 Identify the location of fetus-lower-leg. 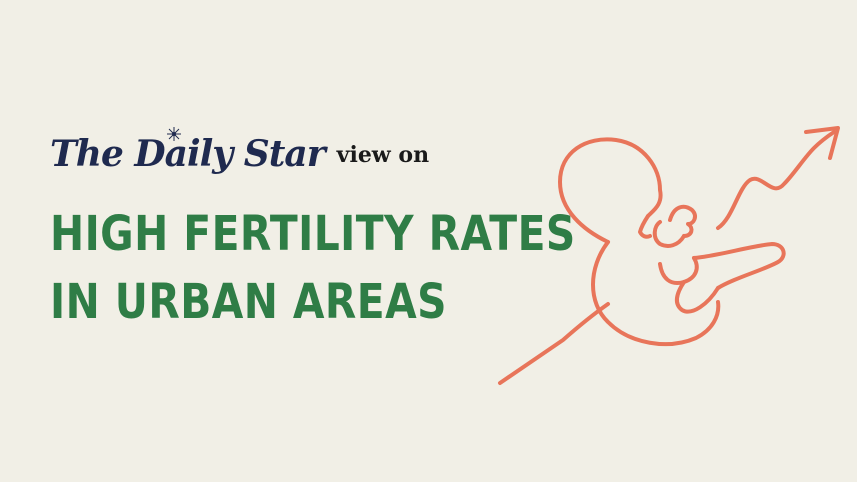
(697, 297).